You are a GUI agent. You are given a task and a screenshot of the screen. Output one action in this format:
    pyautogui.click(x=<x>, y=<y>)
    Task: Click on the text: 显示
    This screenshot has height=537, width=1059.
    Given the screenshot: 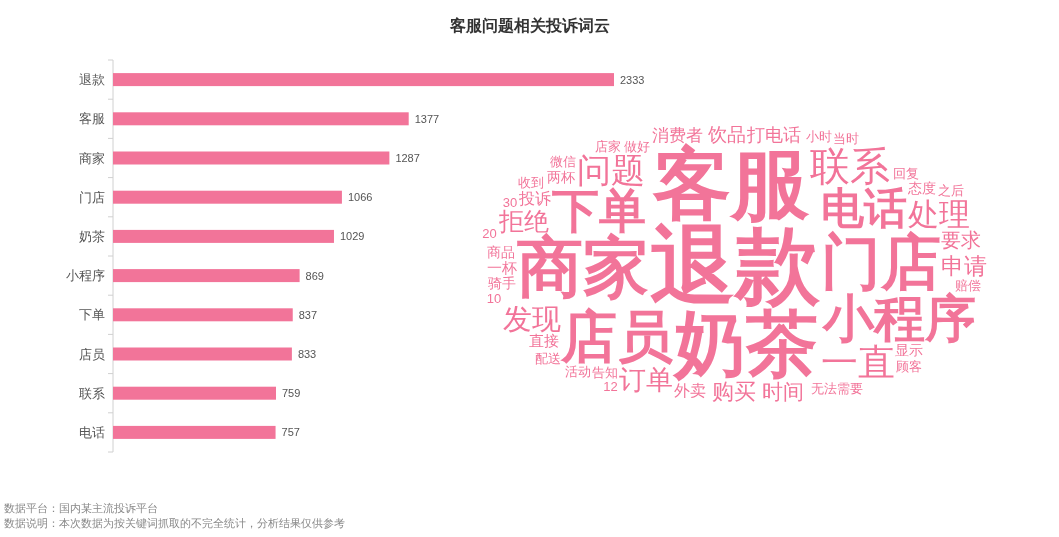 What is the action you would take?
    pyautogui.click(x=909, y=350)
    